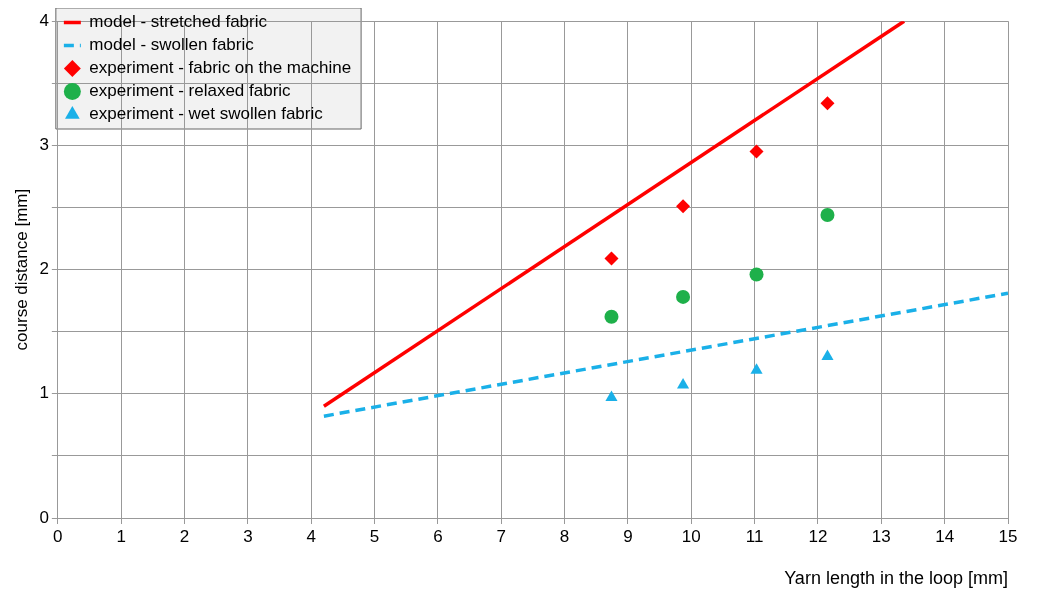 This screenshot has height=603, width=1037. What do you see at coordinates (564, 536) in the screenshot?
I see `x-tick-label: 8` at bounding box center [564, 536].